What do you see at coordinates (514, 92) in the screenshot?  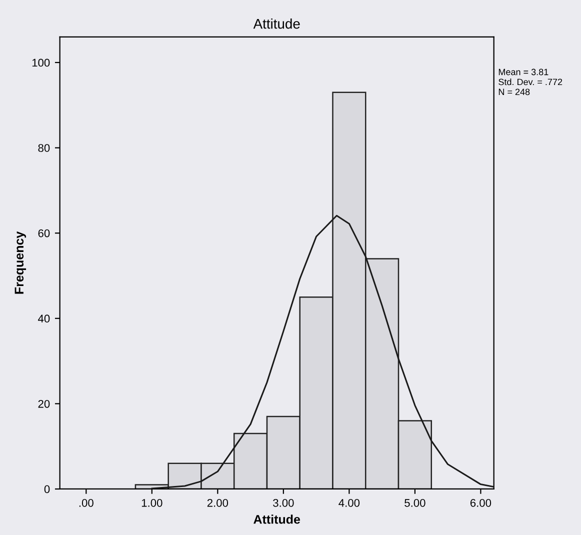 I see `text: N = 248` at bounding box center [514, 92].